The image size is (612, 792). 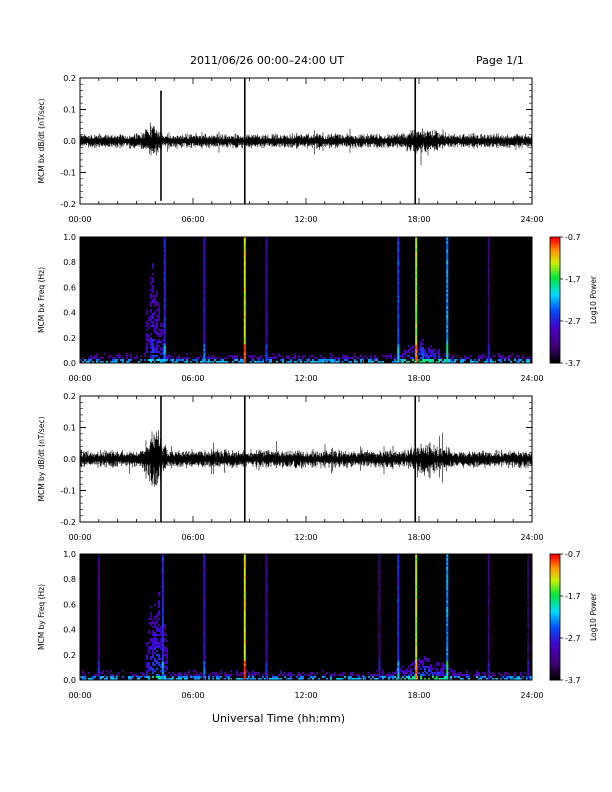 I want to click on spectrogram-cells, so click(x=306, y=636).